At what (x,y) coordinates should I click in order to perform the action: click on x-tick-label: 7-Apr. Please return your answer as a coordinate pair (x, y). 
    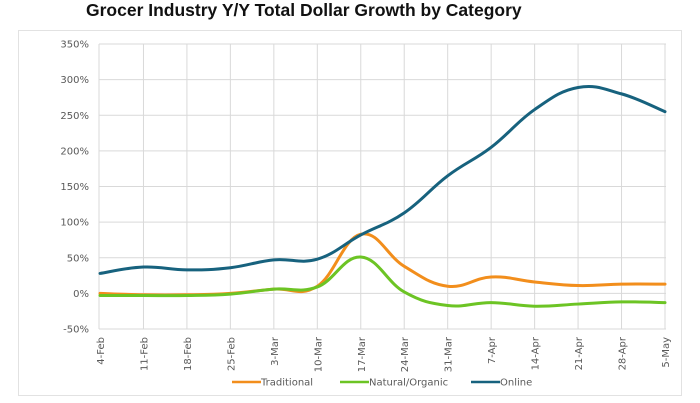
    Looking at the image, I should click on (492, 350).